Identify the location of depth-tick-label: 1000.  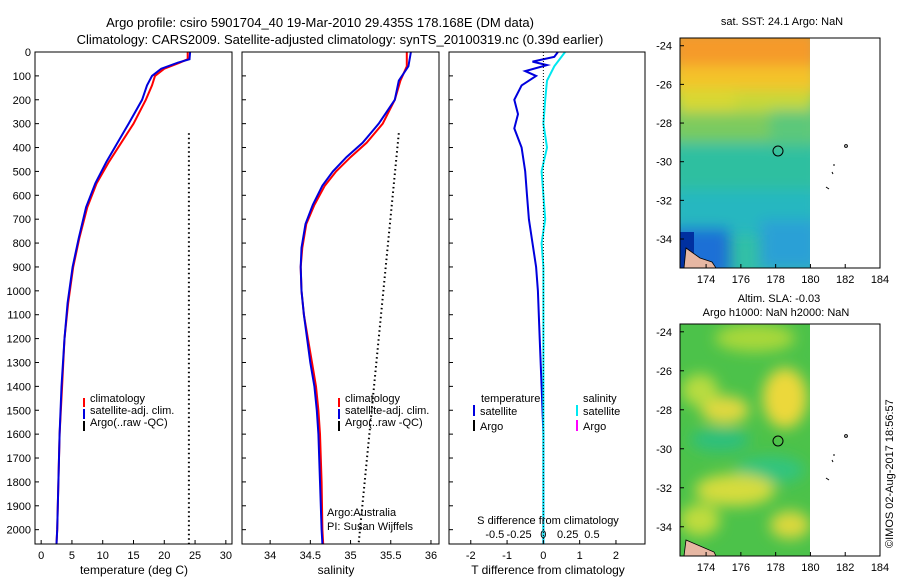
(19, 292).